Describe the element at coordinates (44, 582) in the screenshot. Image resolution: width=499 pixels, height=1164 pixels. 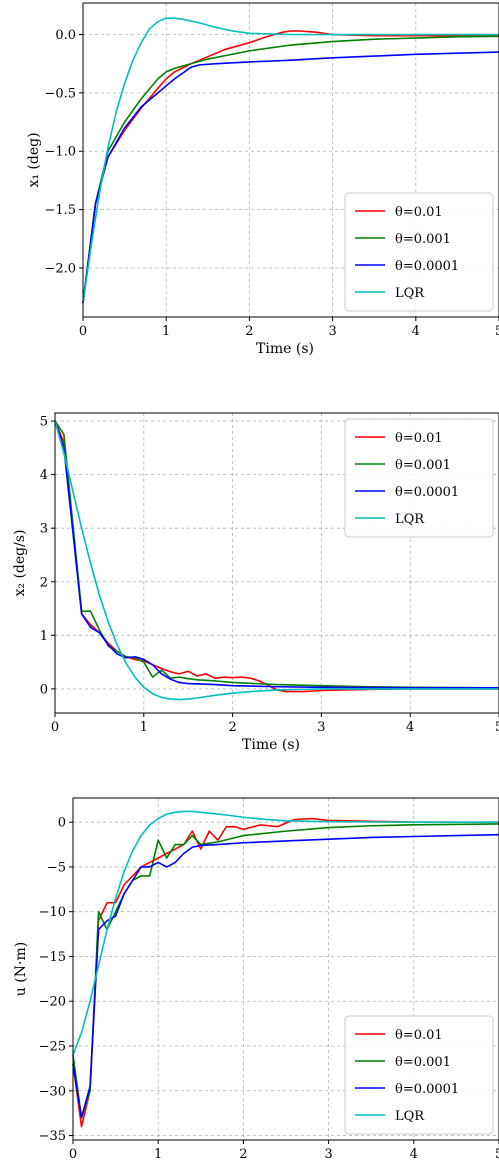
I see `y-tick-label: 2` at that location.